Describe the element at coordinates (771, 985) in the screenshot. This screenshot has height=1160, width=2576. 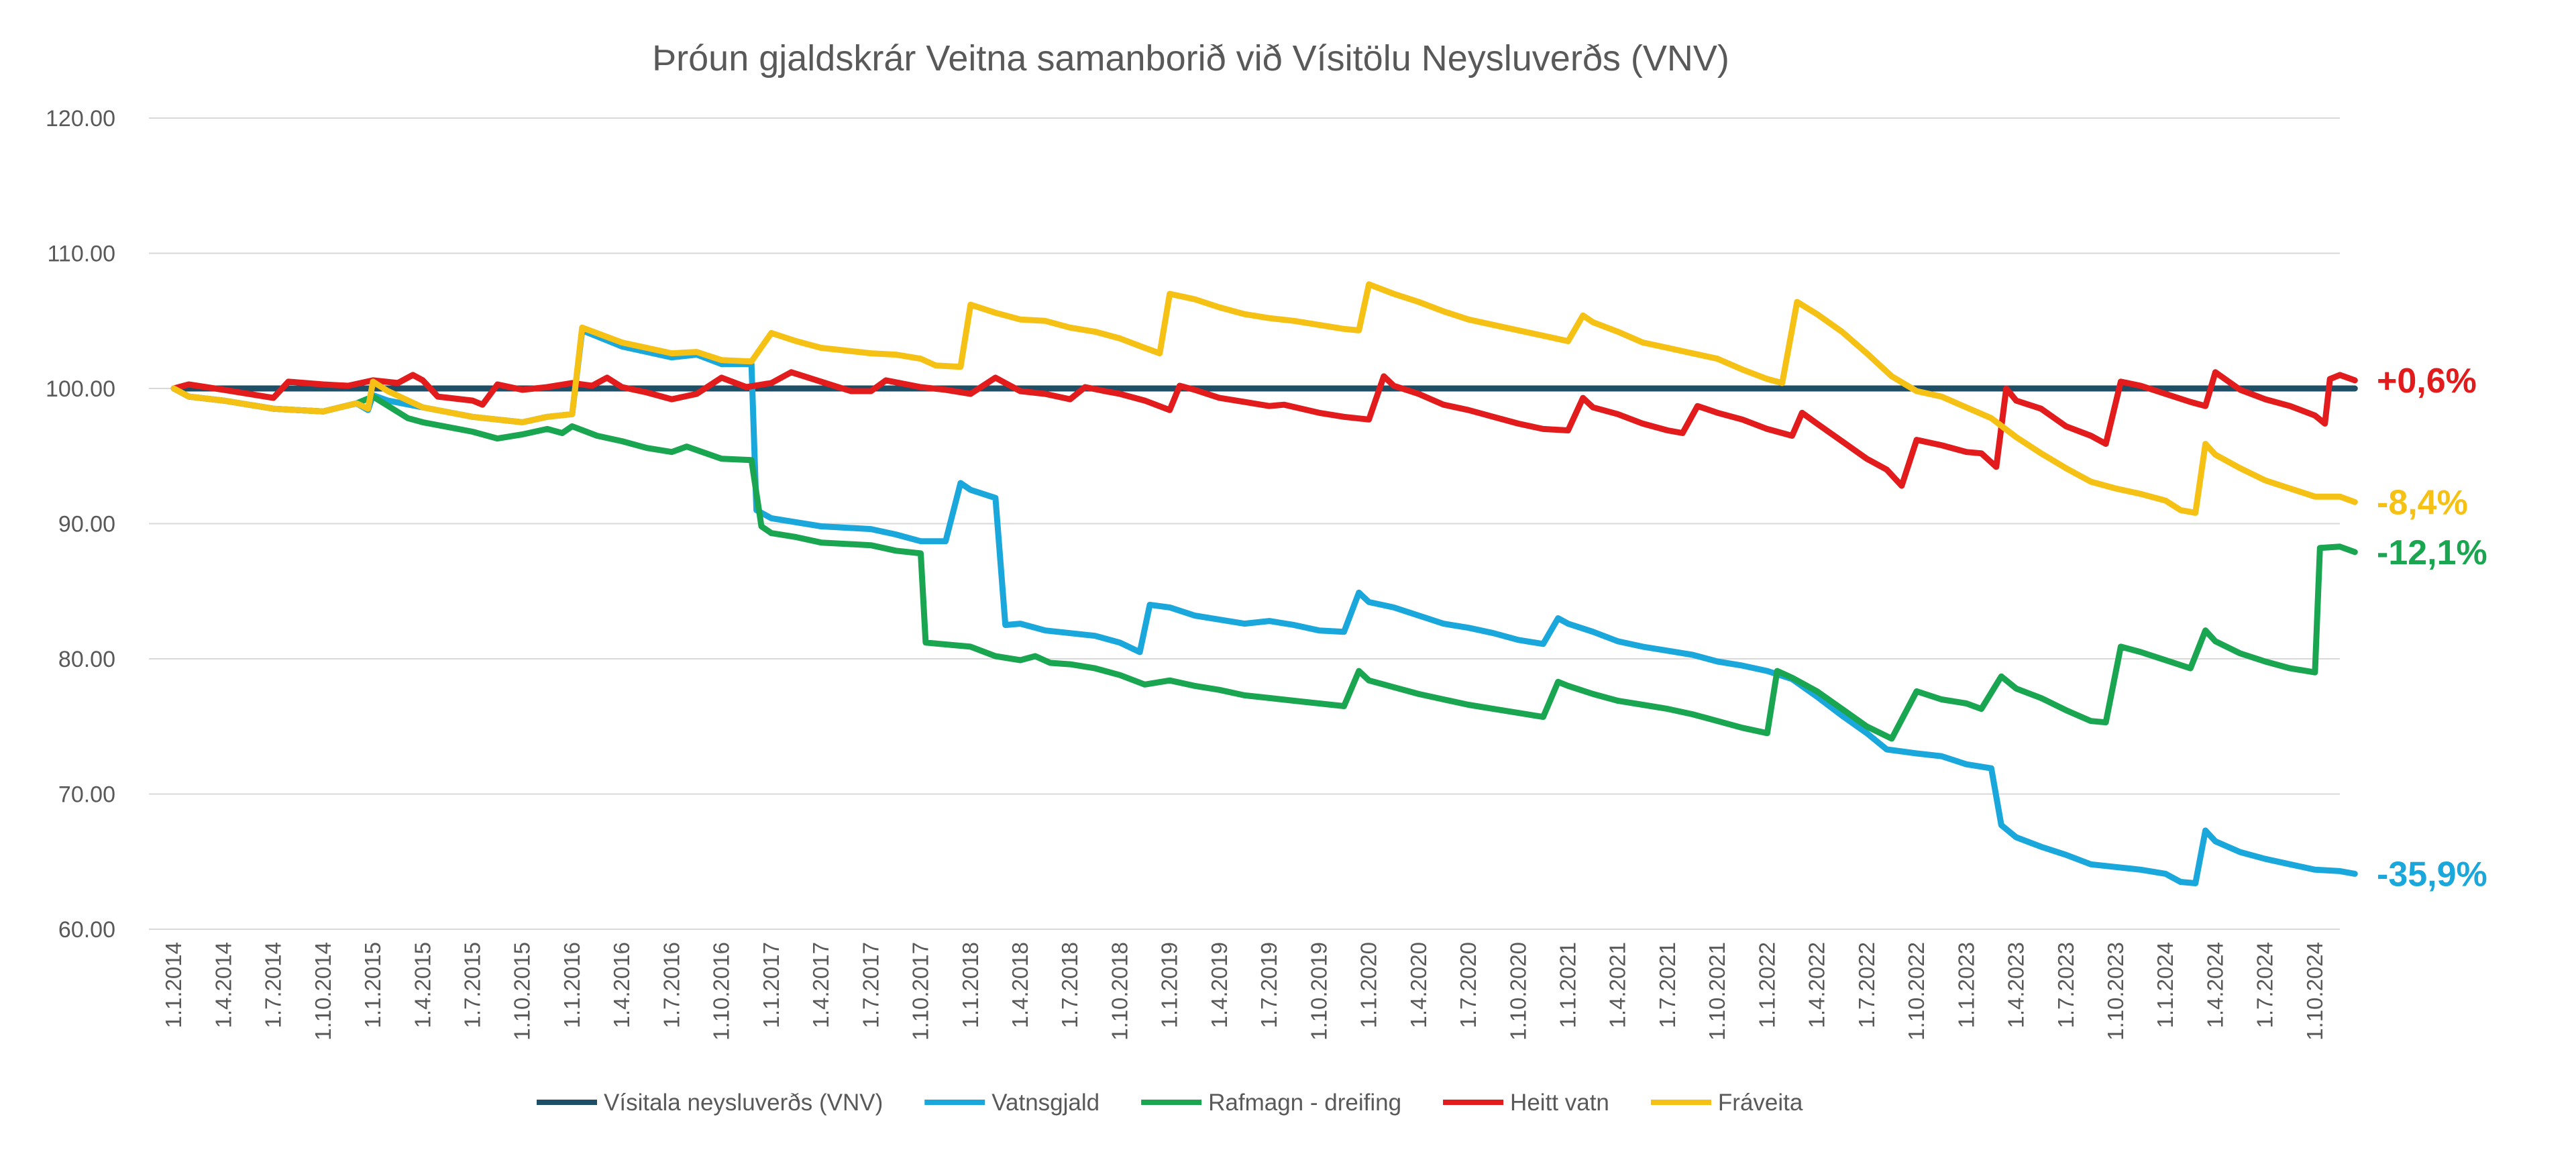
I see `x-tick-label: 1.1.2017` at that location.